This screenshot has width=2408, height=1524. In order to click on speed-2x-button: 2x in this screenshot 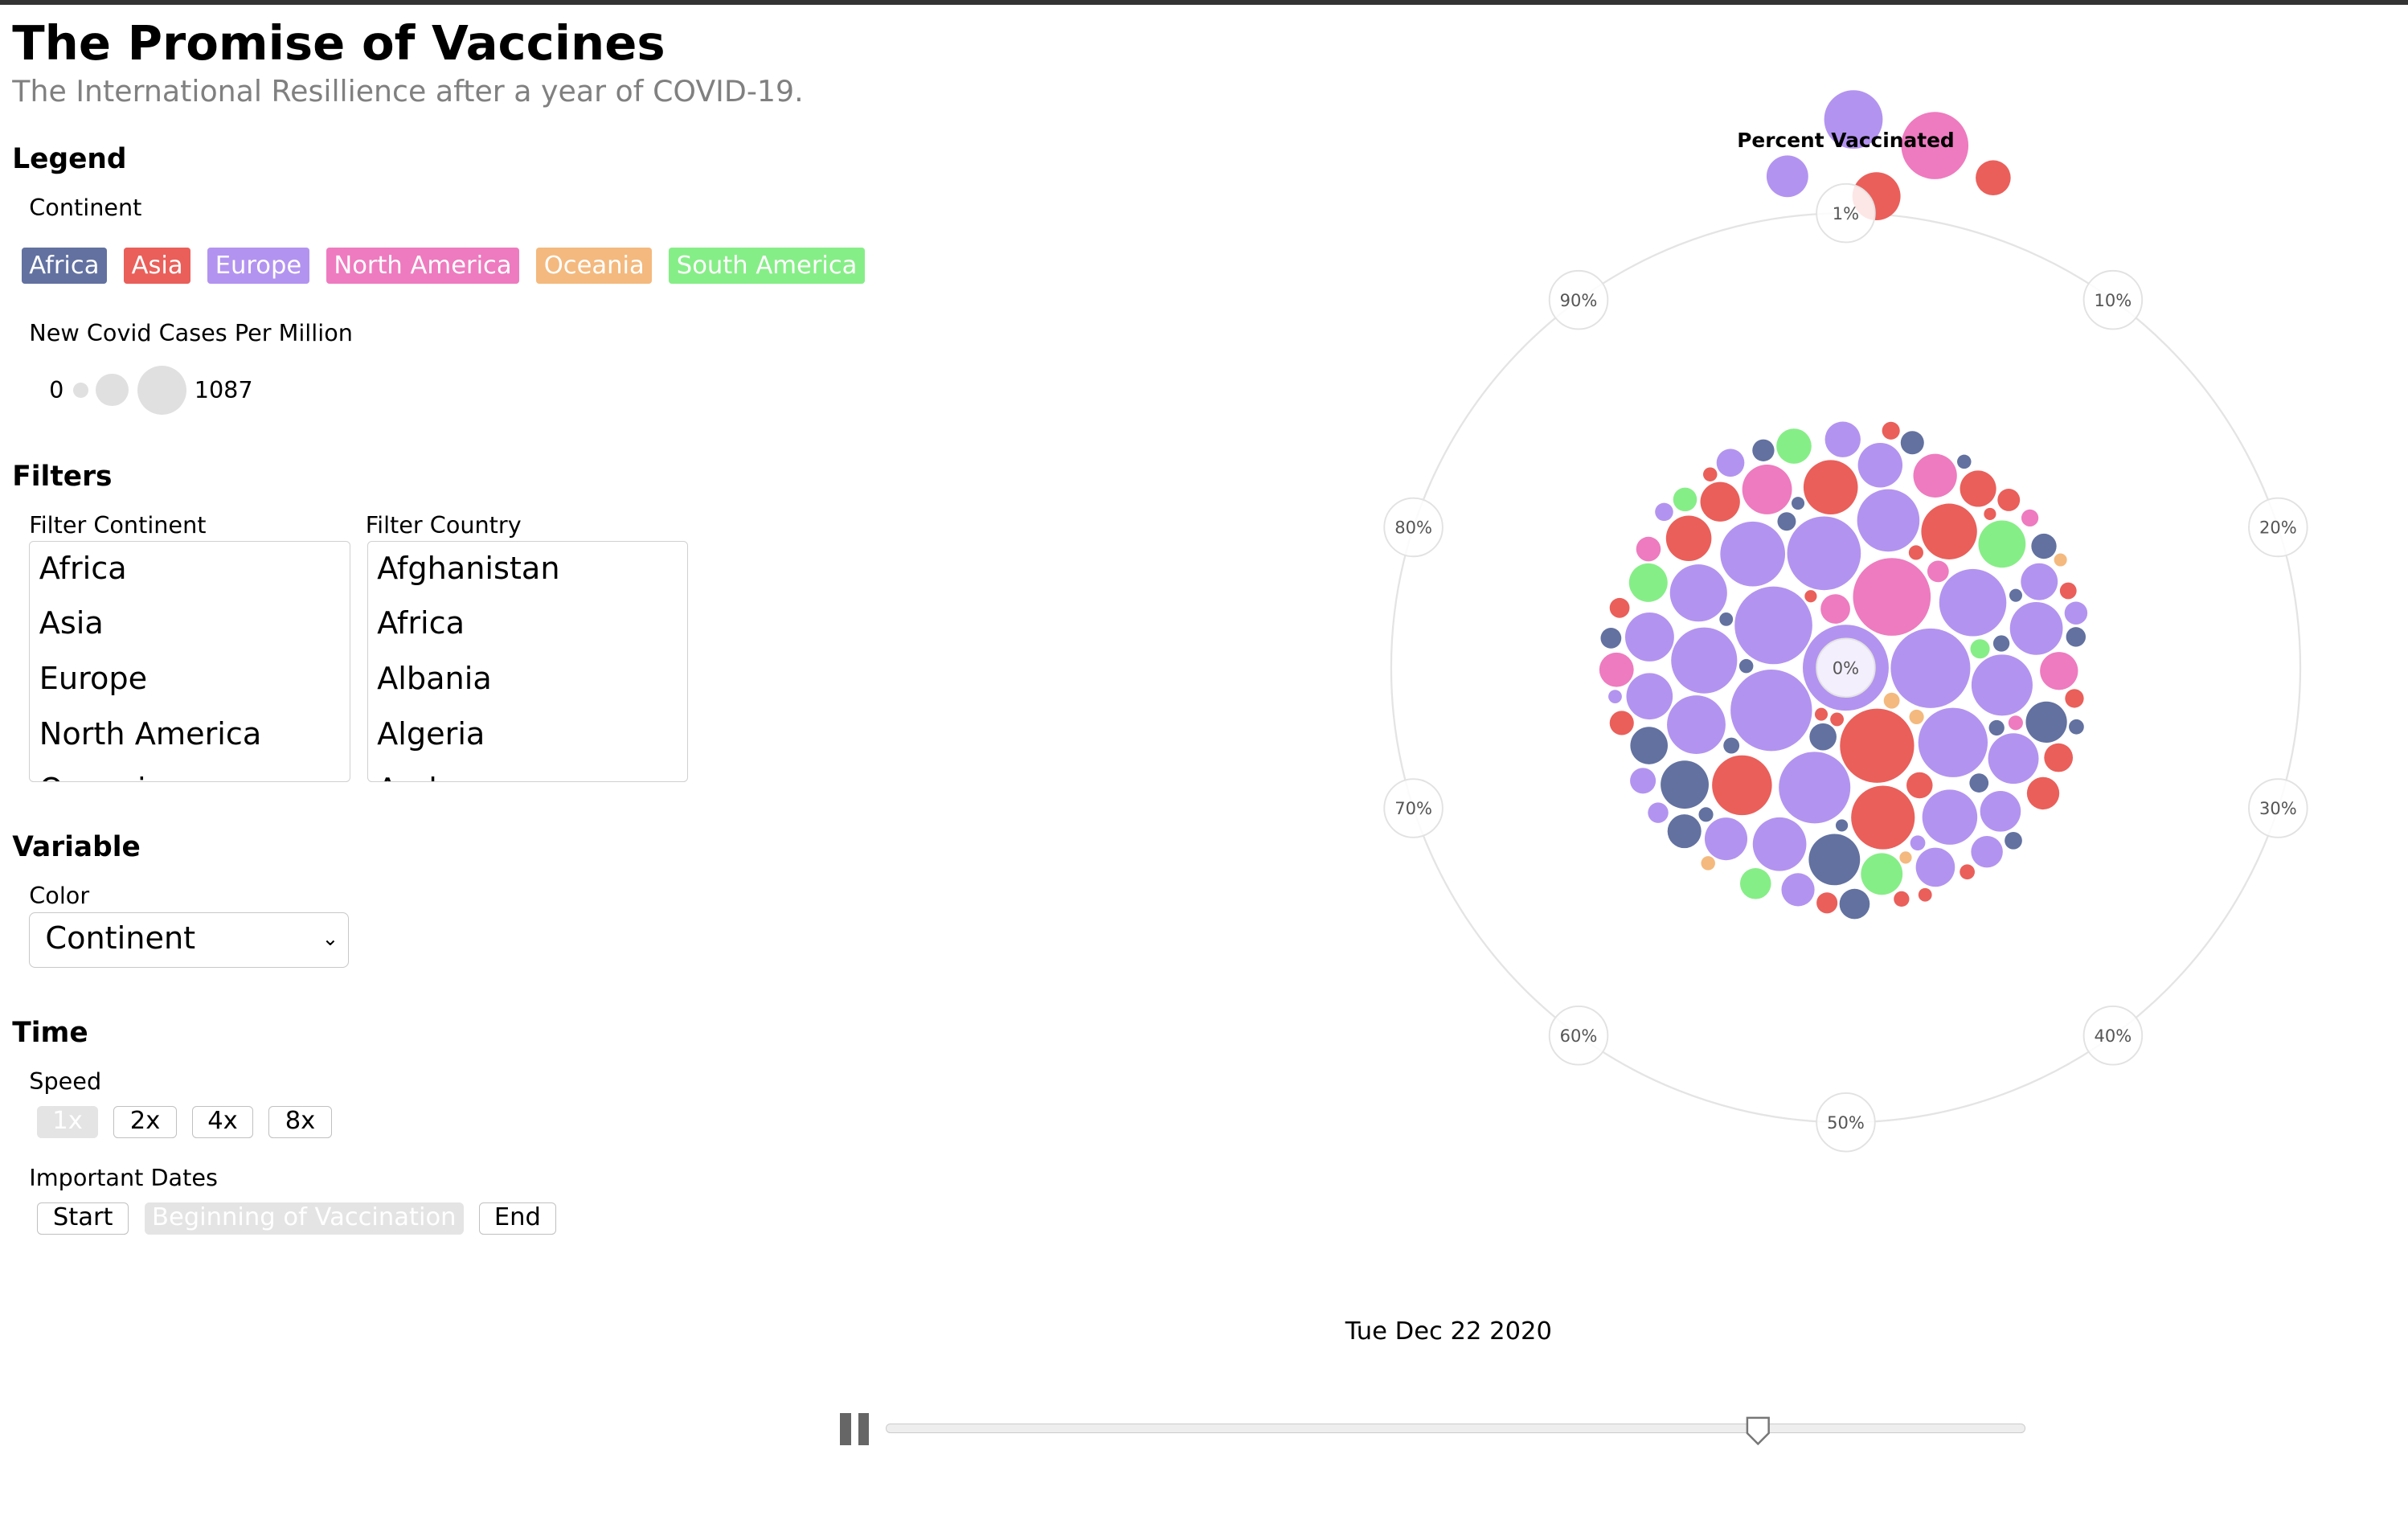, I will do `click(145, 1121)`.